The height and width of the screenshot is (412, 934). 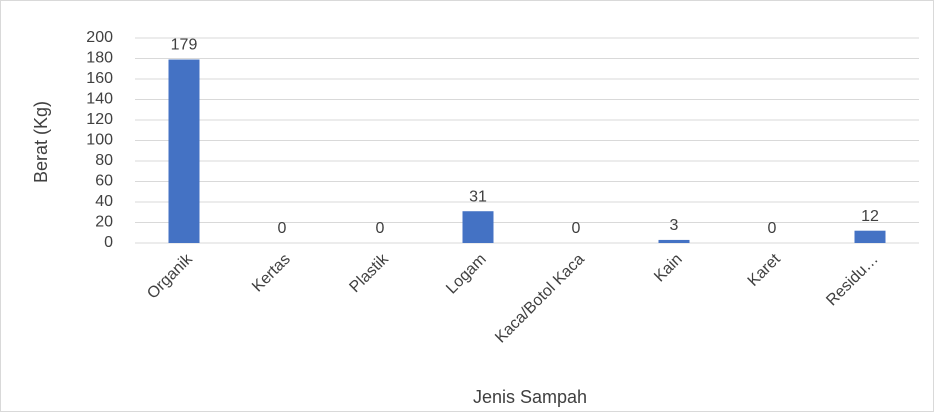 What do you see at coordinates (184, 45) in the screenshot?
I see `data-label: 179` at bounding box center [184, 45].